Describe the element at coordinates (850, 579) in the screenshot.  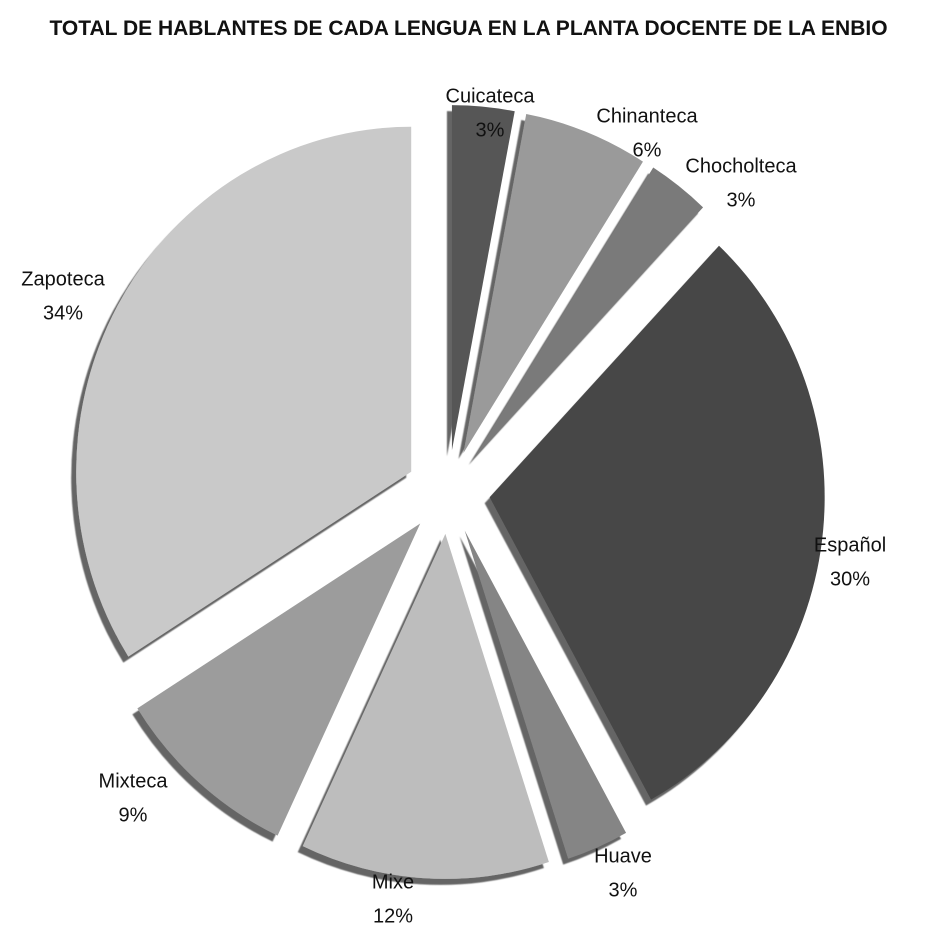
I see `slice-value-label: 30%` at that location.